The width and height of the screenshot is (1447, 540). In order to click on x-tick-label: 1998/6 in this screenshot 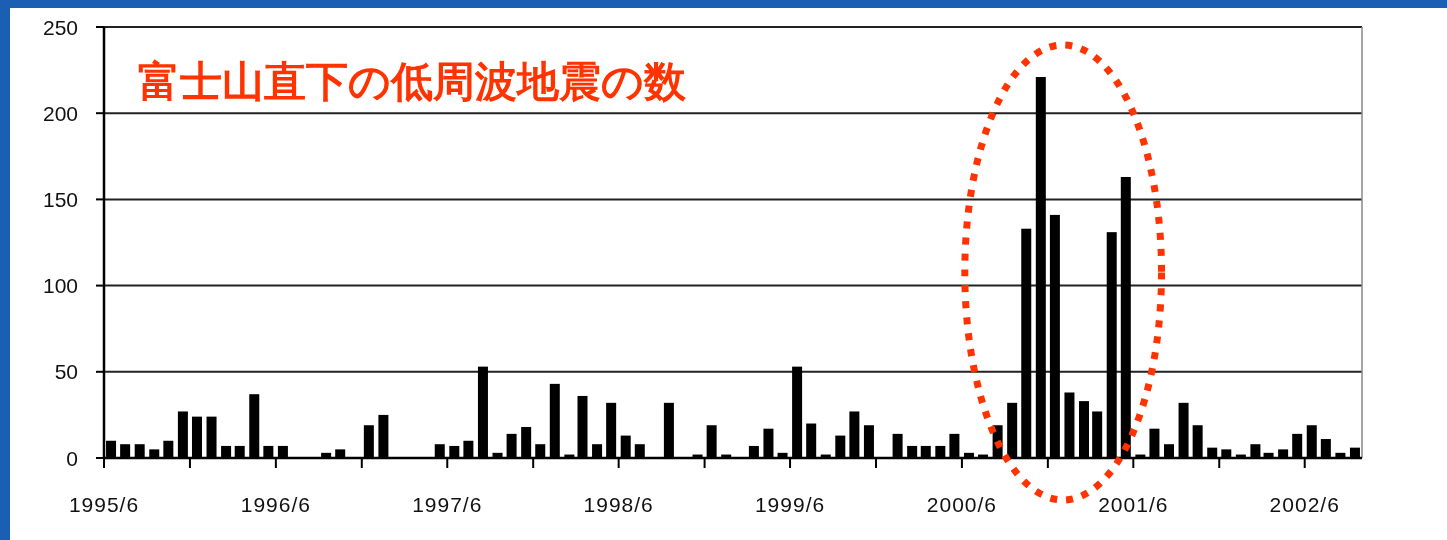, I will do `click(618, 504)`.